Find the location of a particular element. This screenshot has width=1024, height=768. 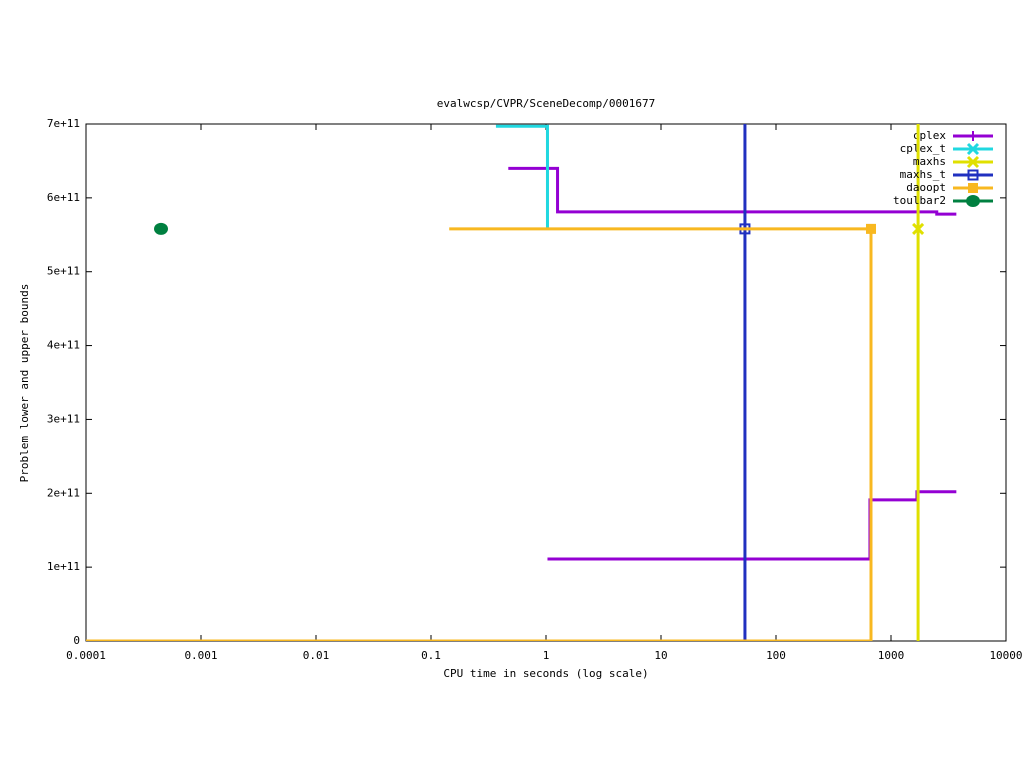

y-tick-label: 6e+11 is located at coordinates (63, 197).